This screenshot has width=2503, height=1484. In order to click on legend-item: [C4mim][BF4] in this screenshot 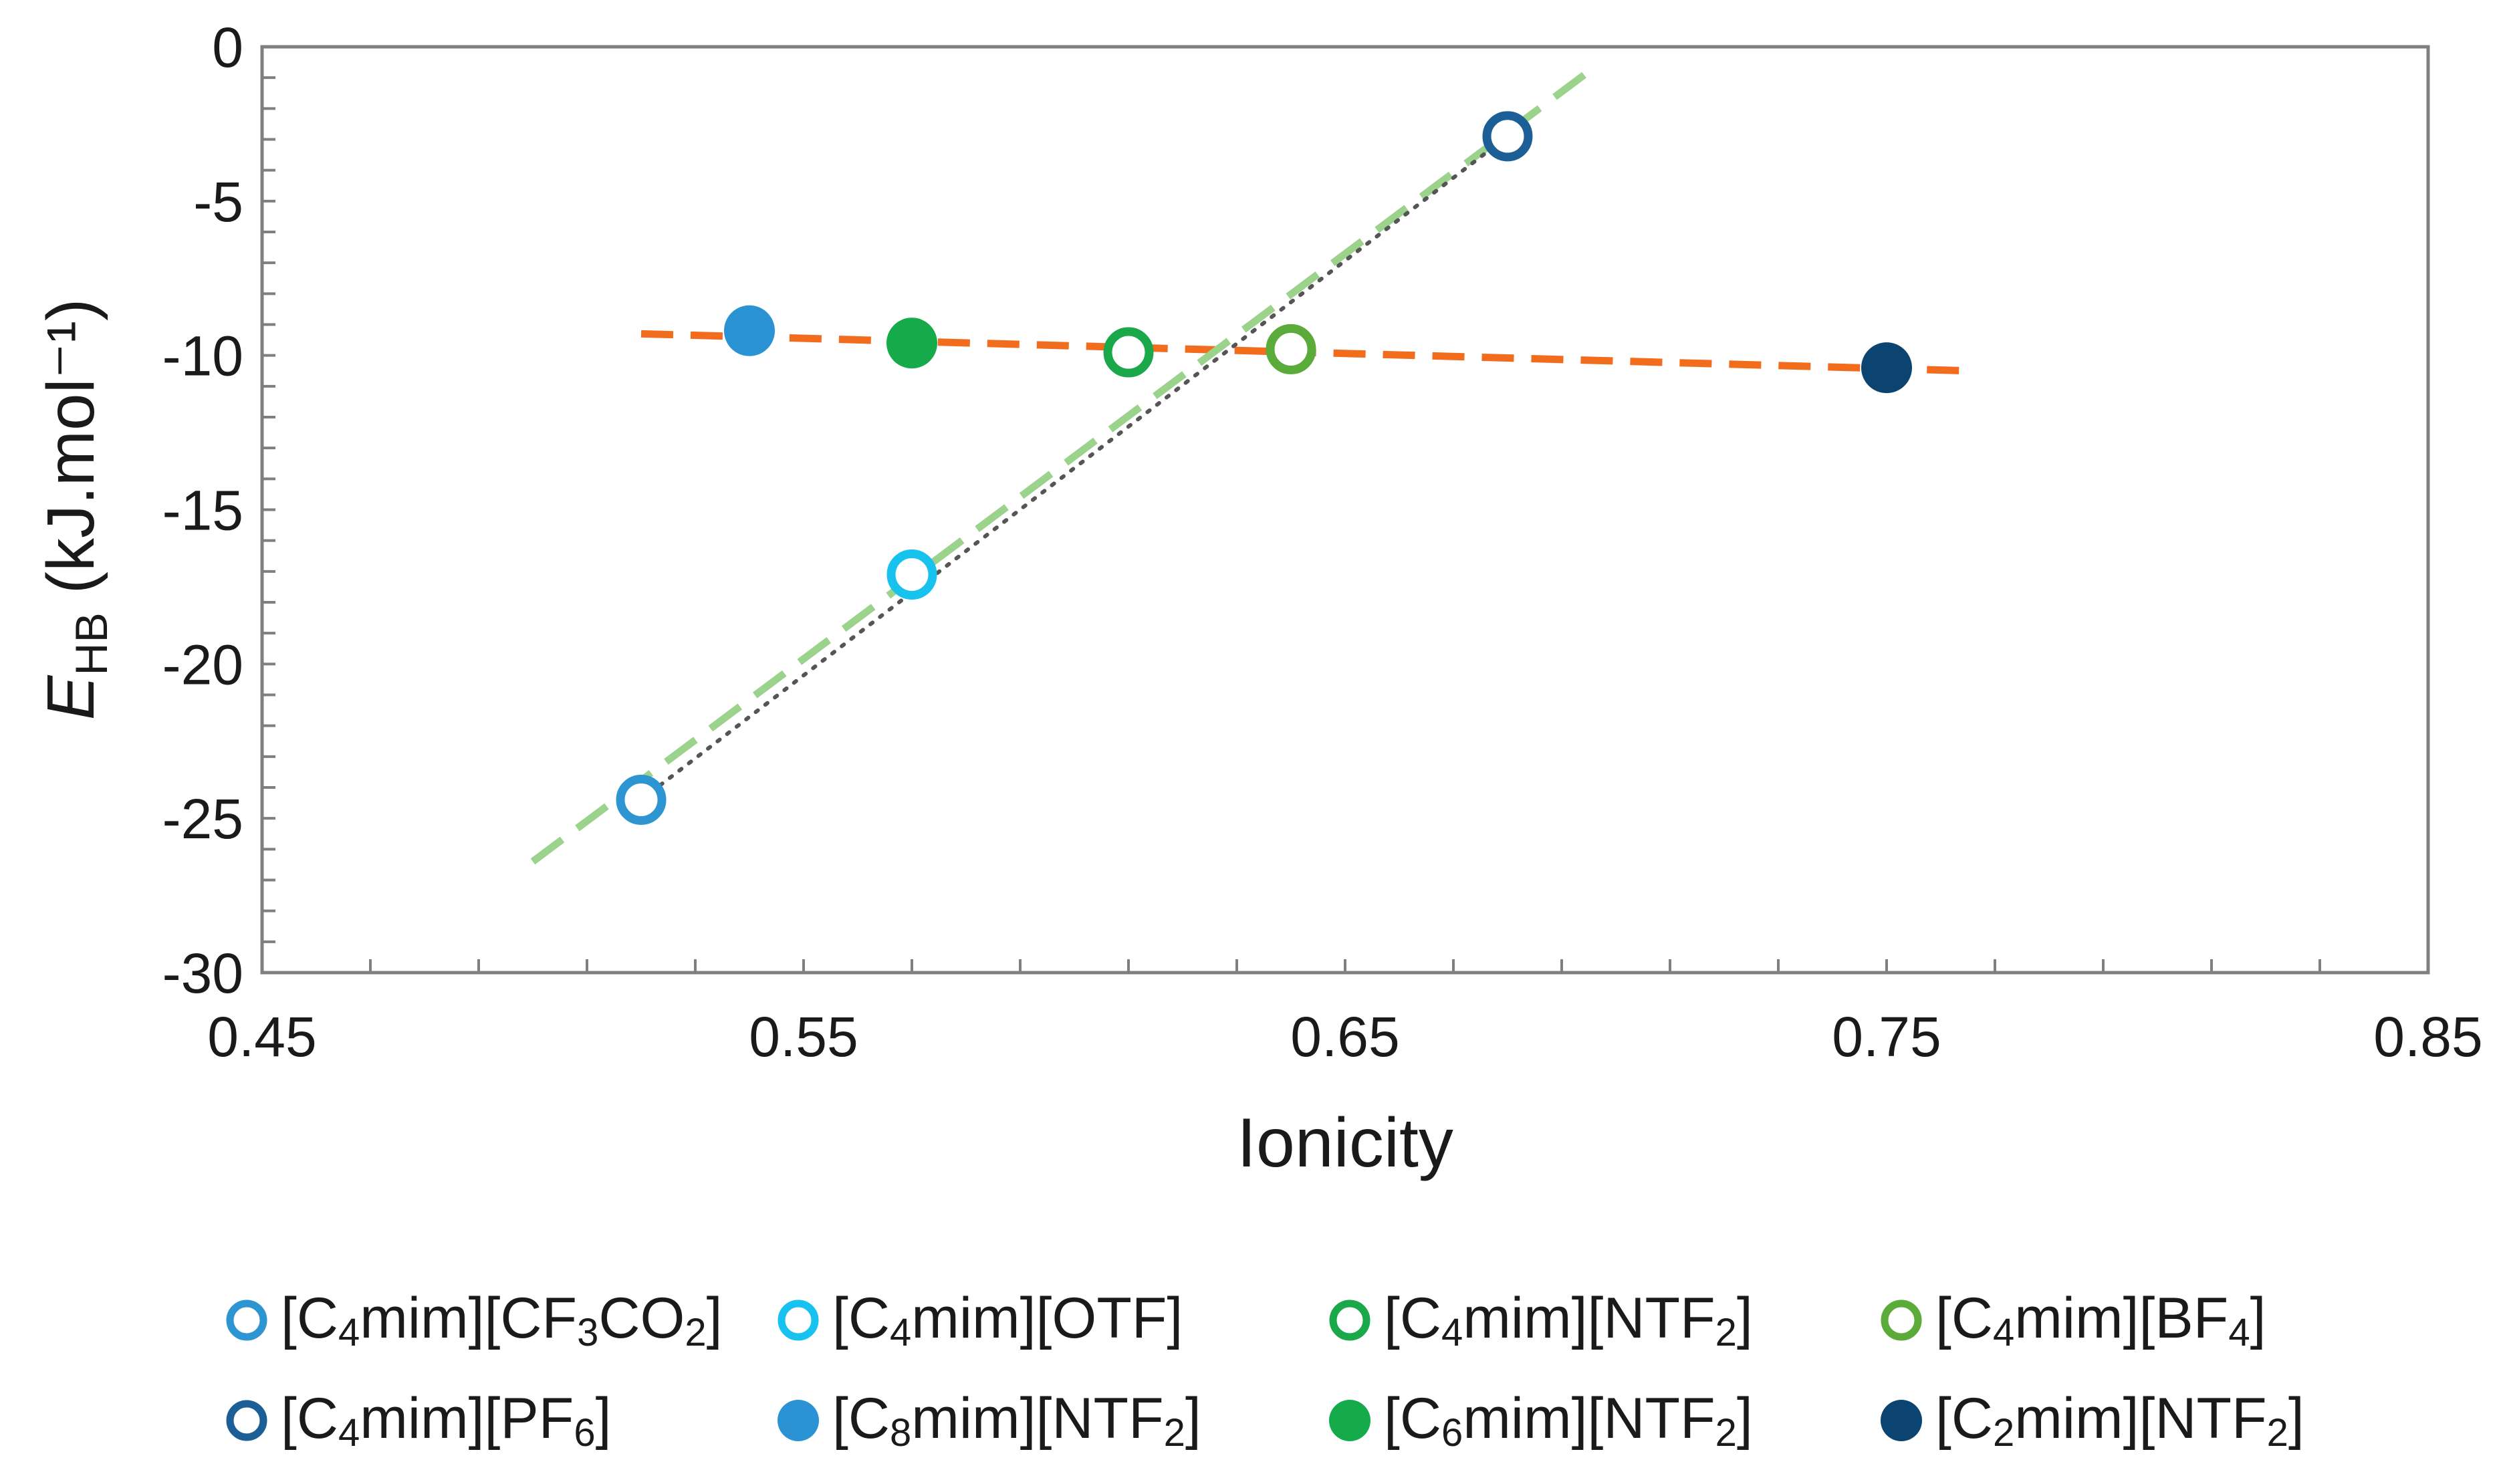, I will do `click(2151, 1320)`.